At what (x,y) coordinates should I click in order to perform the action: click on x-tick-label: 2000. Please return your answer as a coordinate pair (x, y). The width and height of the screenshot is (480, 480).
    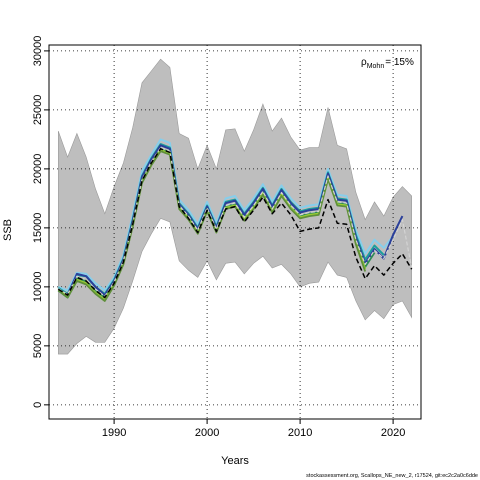
    Looking at the image, I should click on (207, 433).